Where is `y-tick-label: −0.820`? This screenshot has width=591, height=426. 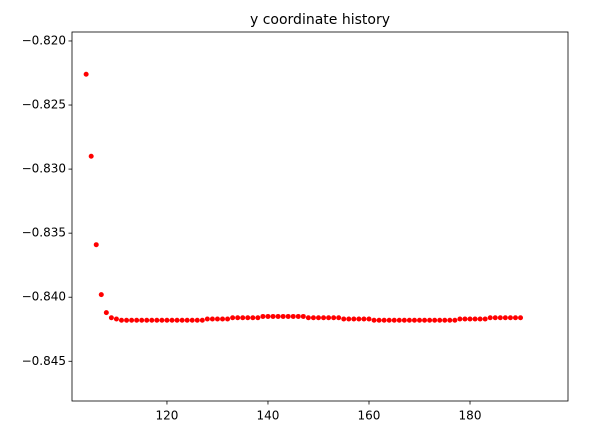 y-tick-label: −0.820 is located at coordinates (44, 40).